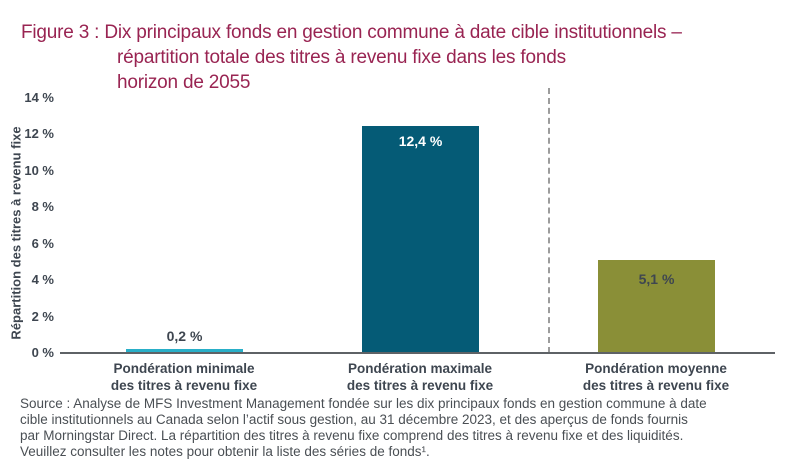 The width and height of the screenshot is (800, 469). What do you see at coordinates (184, 351) in the screenshot?
I see `bar-minimum-weight` at bounding box center [184, 351].